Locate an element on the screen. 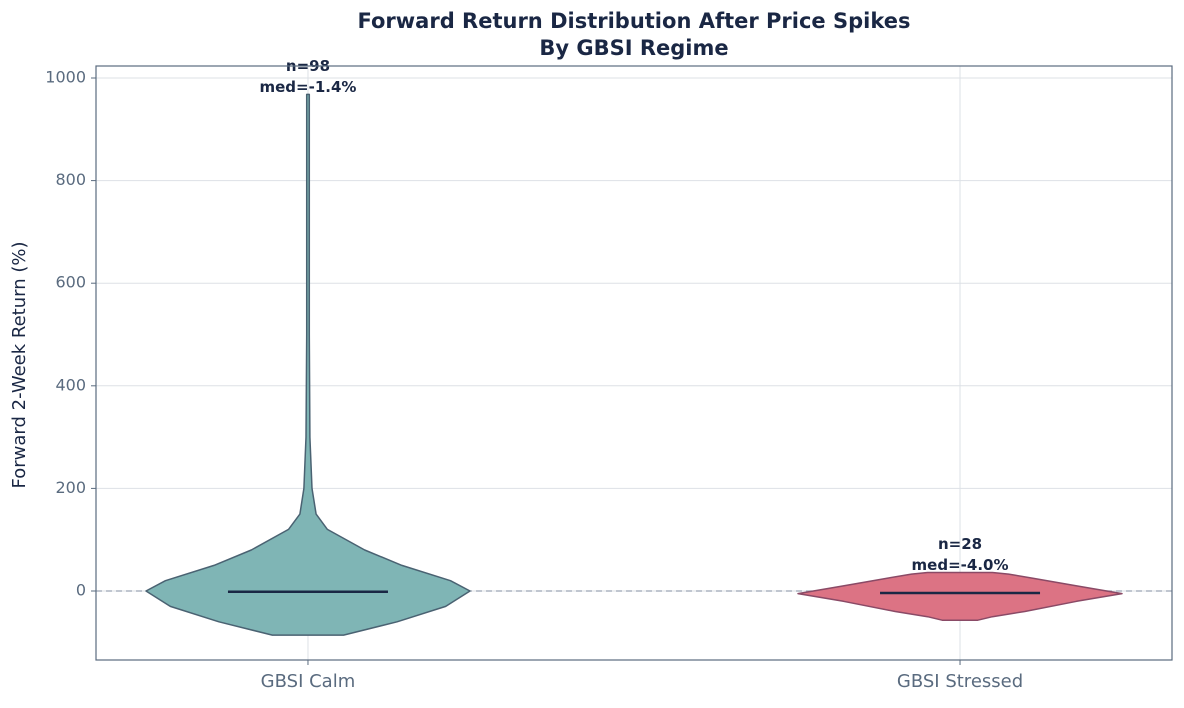 The image size is (1184, 708). median-label: med=-4.0% is located at coordinates (960, 565).